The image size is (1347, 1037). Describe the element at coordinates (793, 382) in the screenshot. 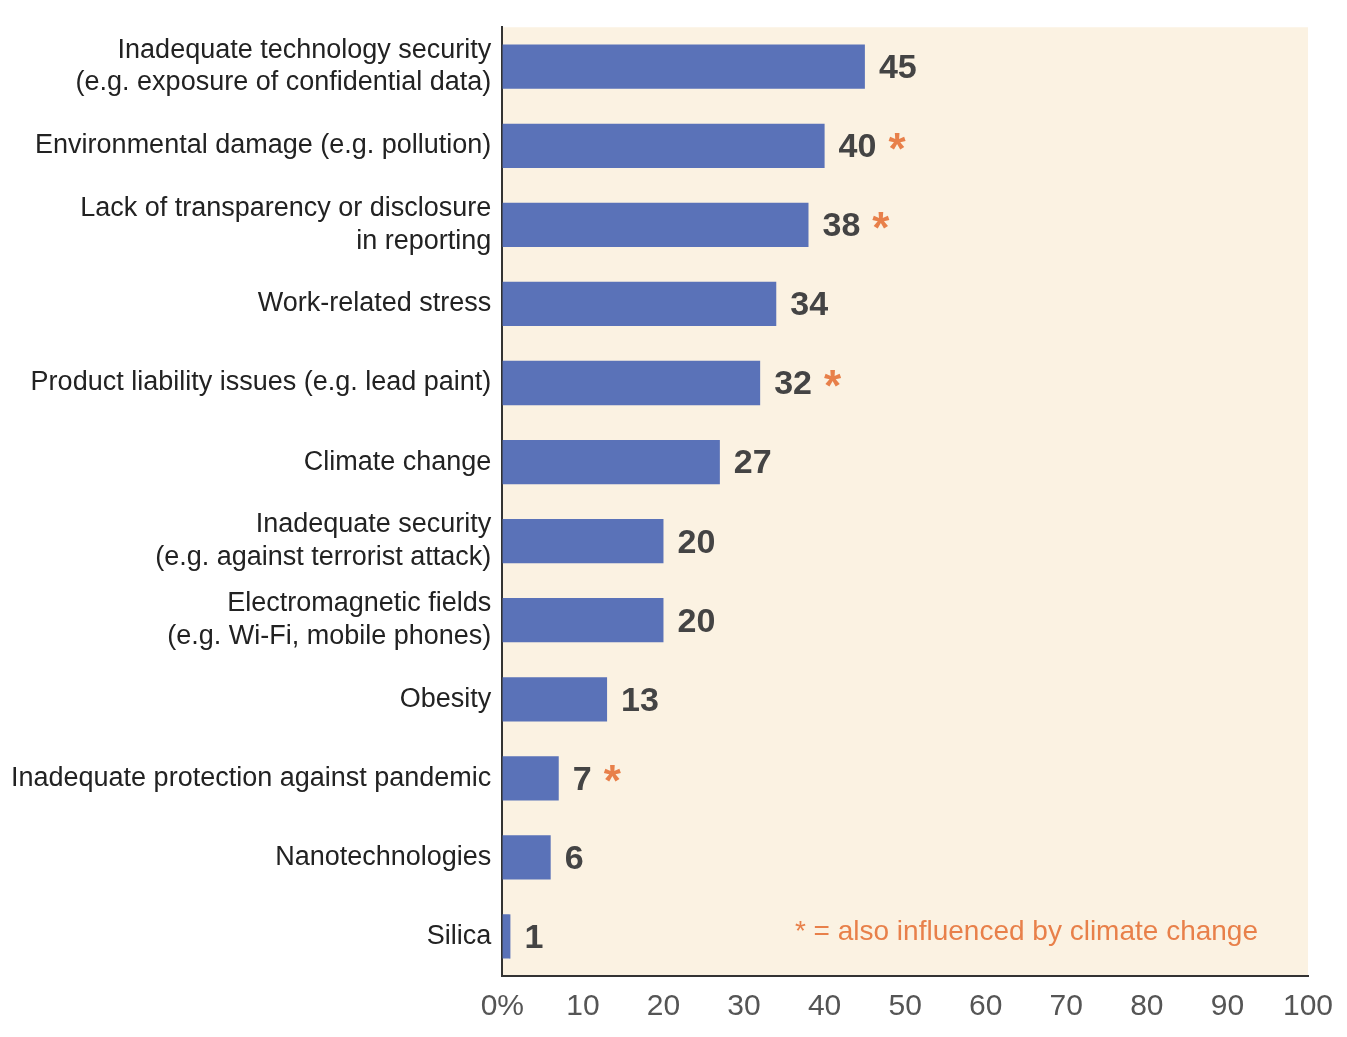

I see `data-label: 32` at that location.